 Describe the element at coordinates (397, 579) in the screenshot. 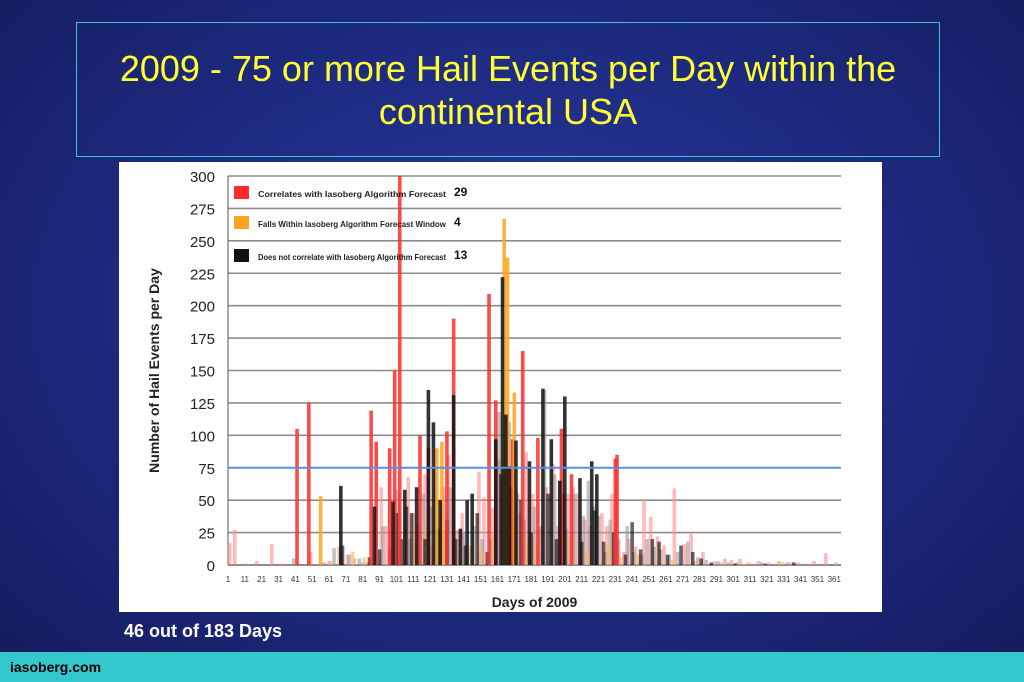

I see `x-tick-label: 101` at that location.